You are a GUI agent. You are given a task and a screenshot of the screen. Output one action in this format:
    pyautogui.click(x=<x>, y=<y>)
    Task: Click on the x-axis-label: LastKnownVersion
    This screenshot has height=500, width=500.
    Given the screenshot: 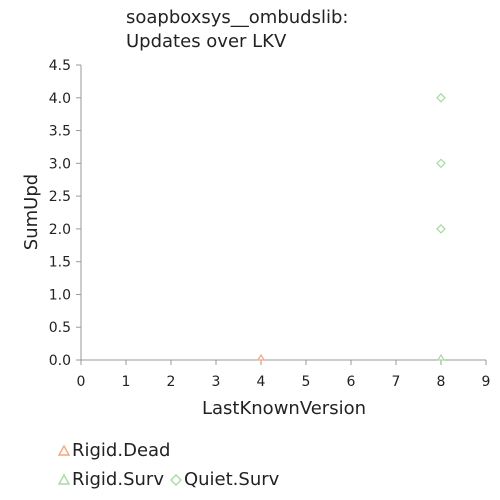 What is the action you would take?
    pyautogui.click(x=284, y=408)
    